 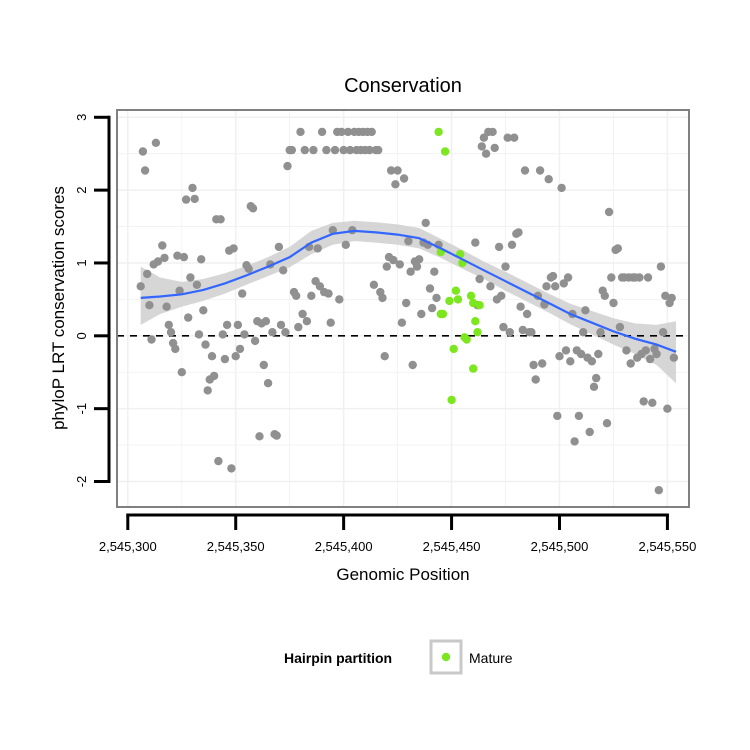 I want to click on x-tick-label-5: 2,545,550, so click(x=667, y=546).